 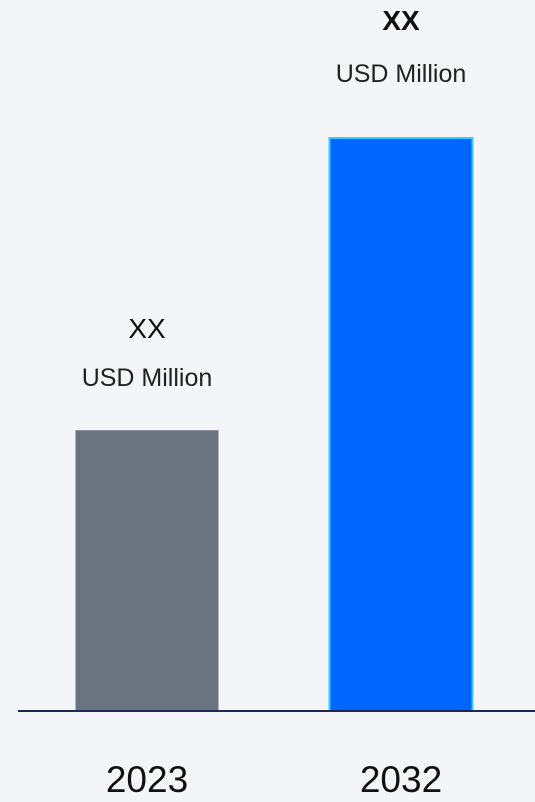 What do you see at coordinates (147, 779) in the screenshot?
I see `x-tick-label-2023: 2023` at bounding box center [147, 779].